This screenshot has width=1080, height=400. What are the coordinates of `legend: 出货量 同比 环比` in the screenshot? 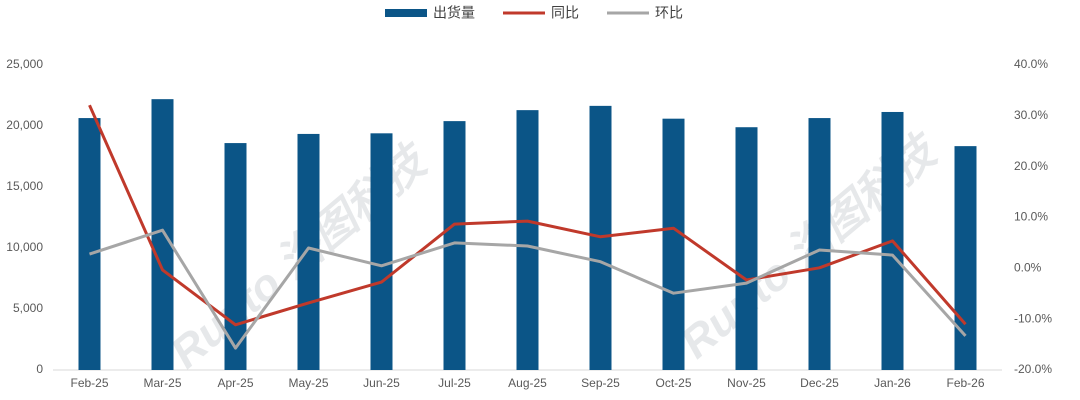 It's located at (534, 13).